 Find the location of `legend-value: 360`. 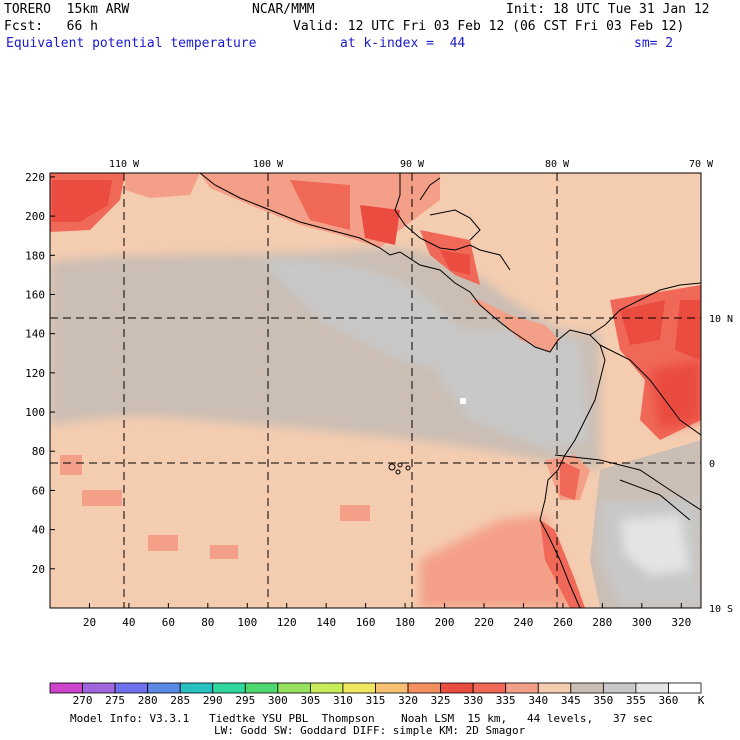

legend-value: 360 is located at coordinates (669, 700).